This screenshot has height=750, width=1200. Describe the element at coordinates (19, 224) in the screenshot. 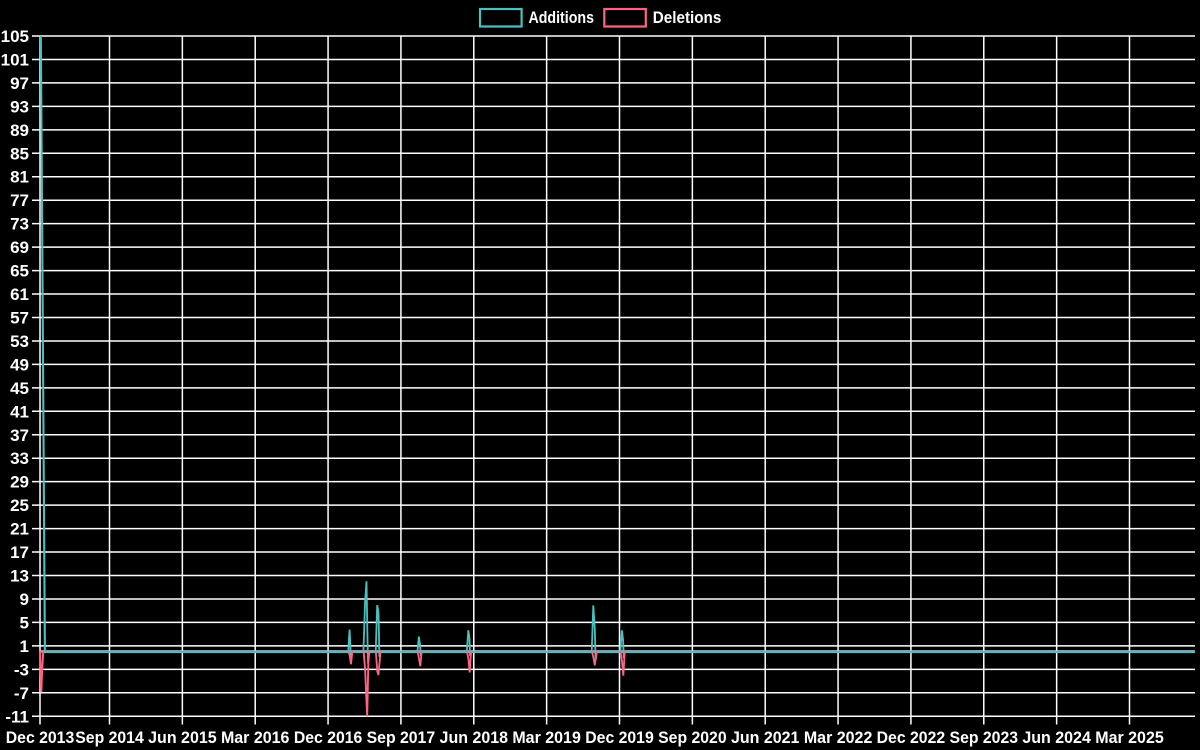

I see `svg-text: 73` at that location.